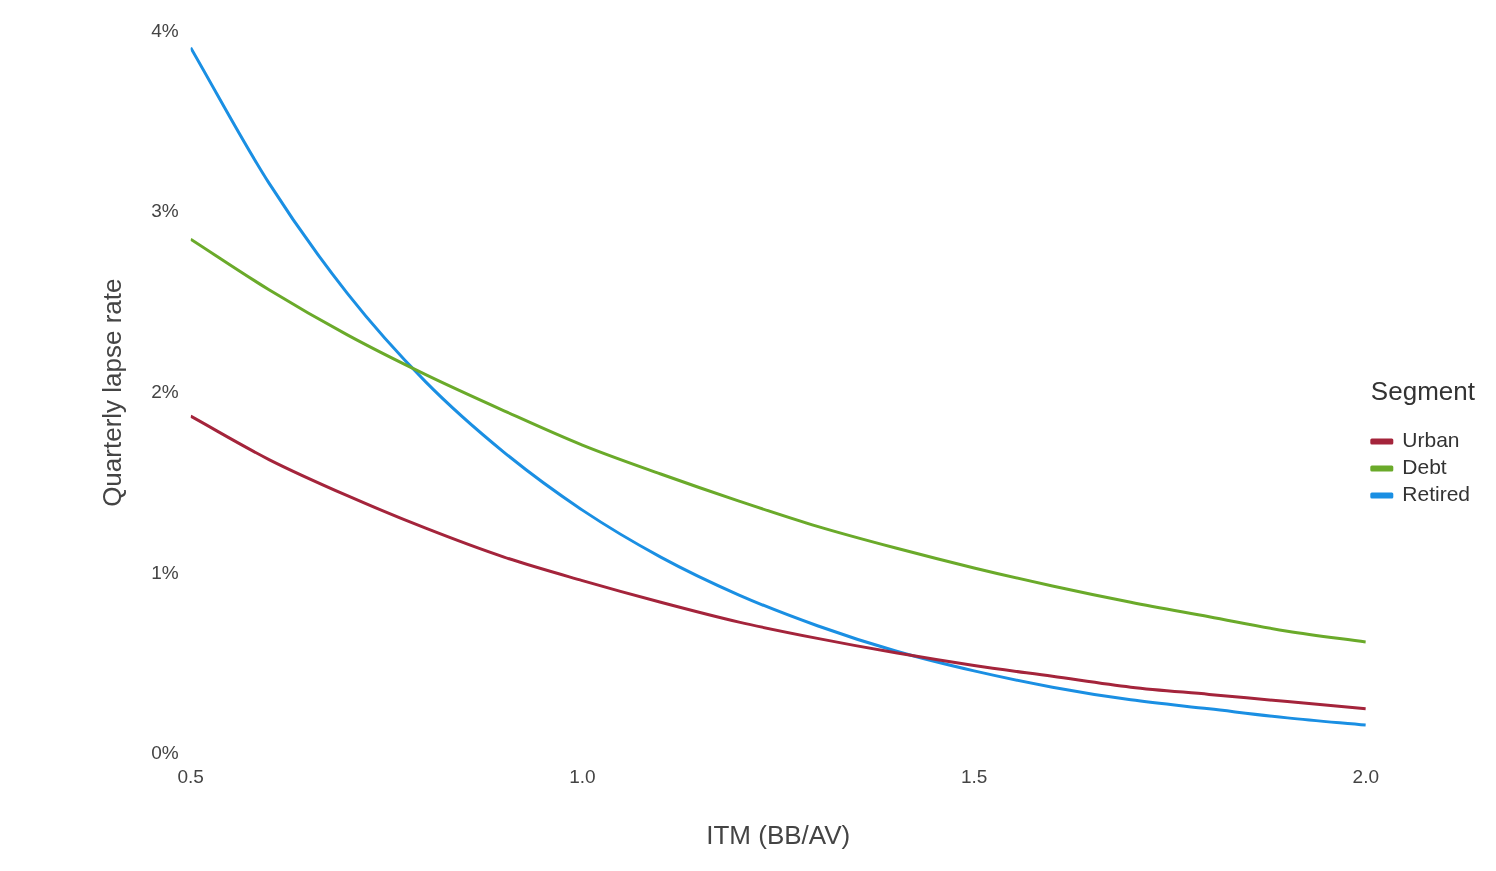 The height and width of the screenshot is (871, 1496). Describe the element at coordinates (1424, 467) in the screenshot. I see `legend-label: Debt` at that location.